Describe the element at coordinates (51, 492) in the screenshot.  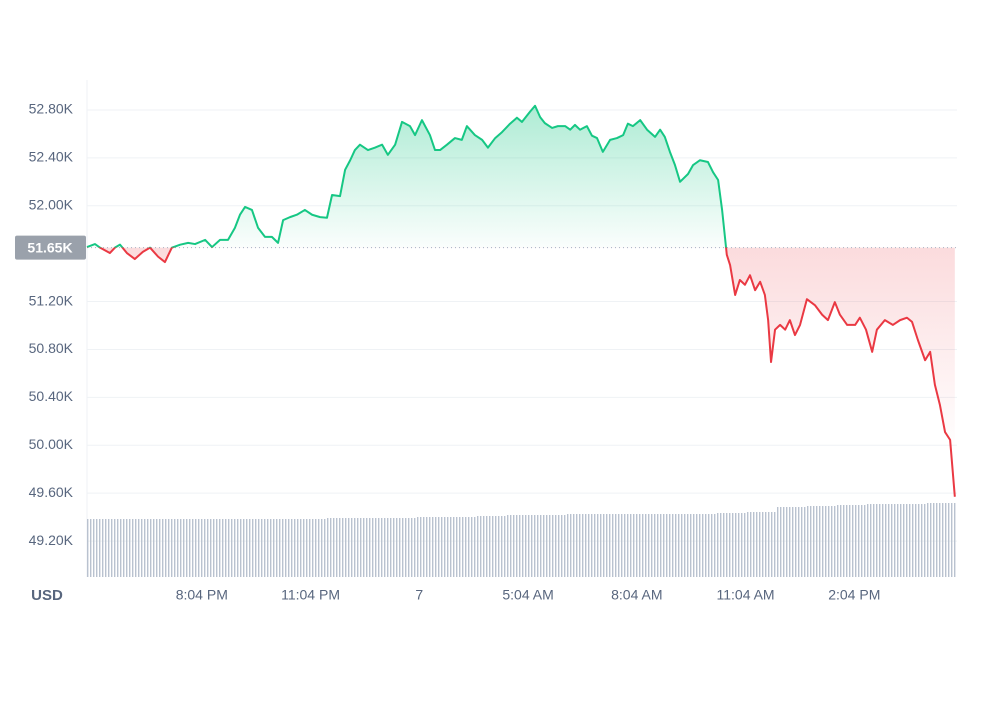
I see `y-tick-label: 49.60K` at that location.